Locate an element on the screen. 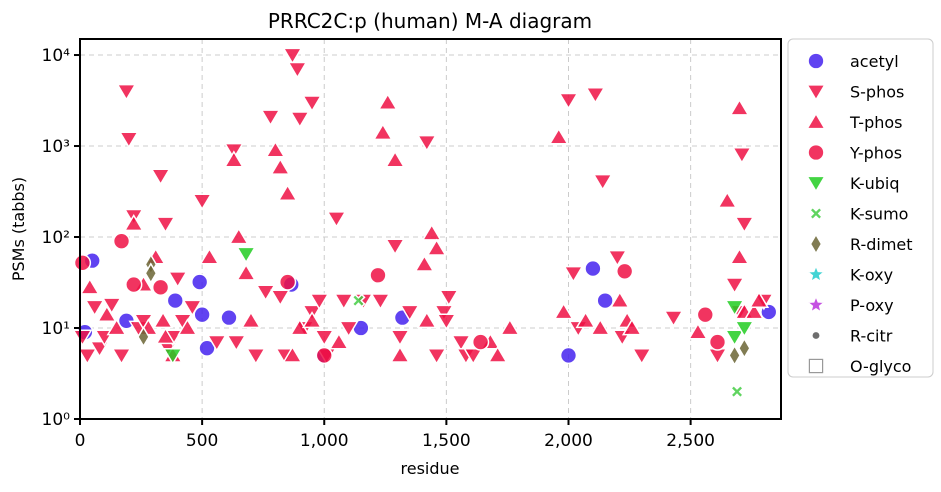  y-tick-label: 10⁴ is located at coordinates (56, 56).